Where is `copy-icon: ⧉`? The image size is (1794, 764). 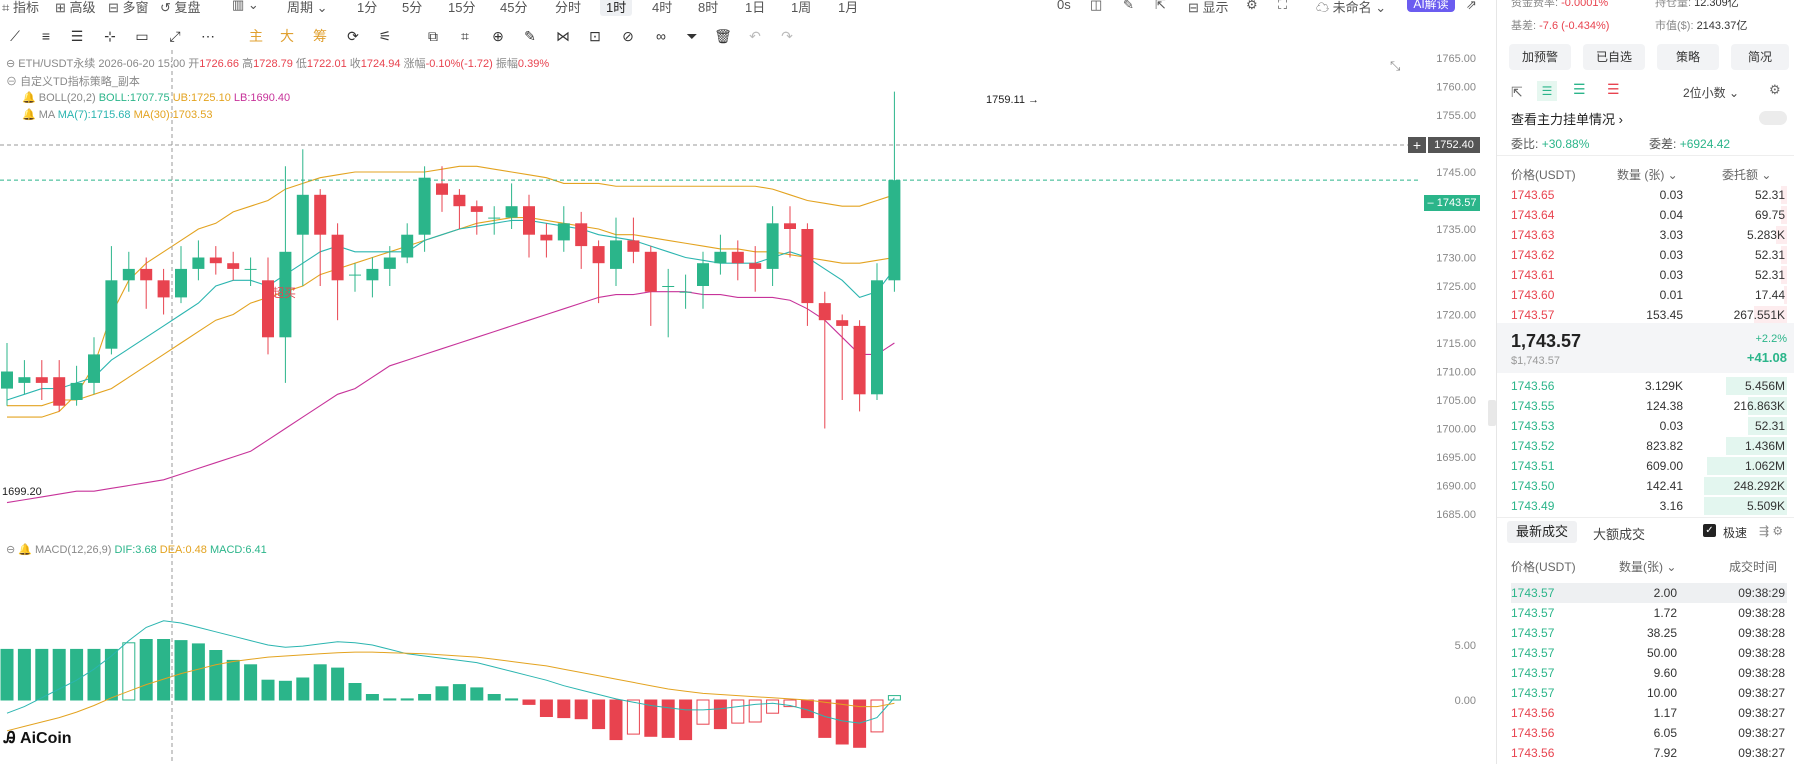 copy-icon: ⧉ is located at coordinates (433, 36).